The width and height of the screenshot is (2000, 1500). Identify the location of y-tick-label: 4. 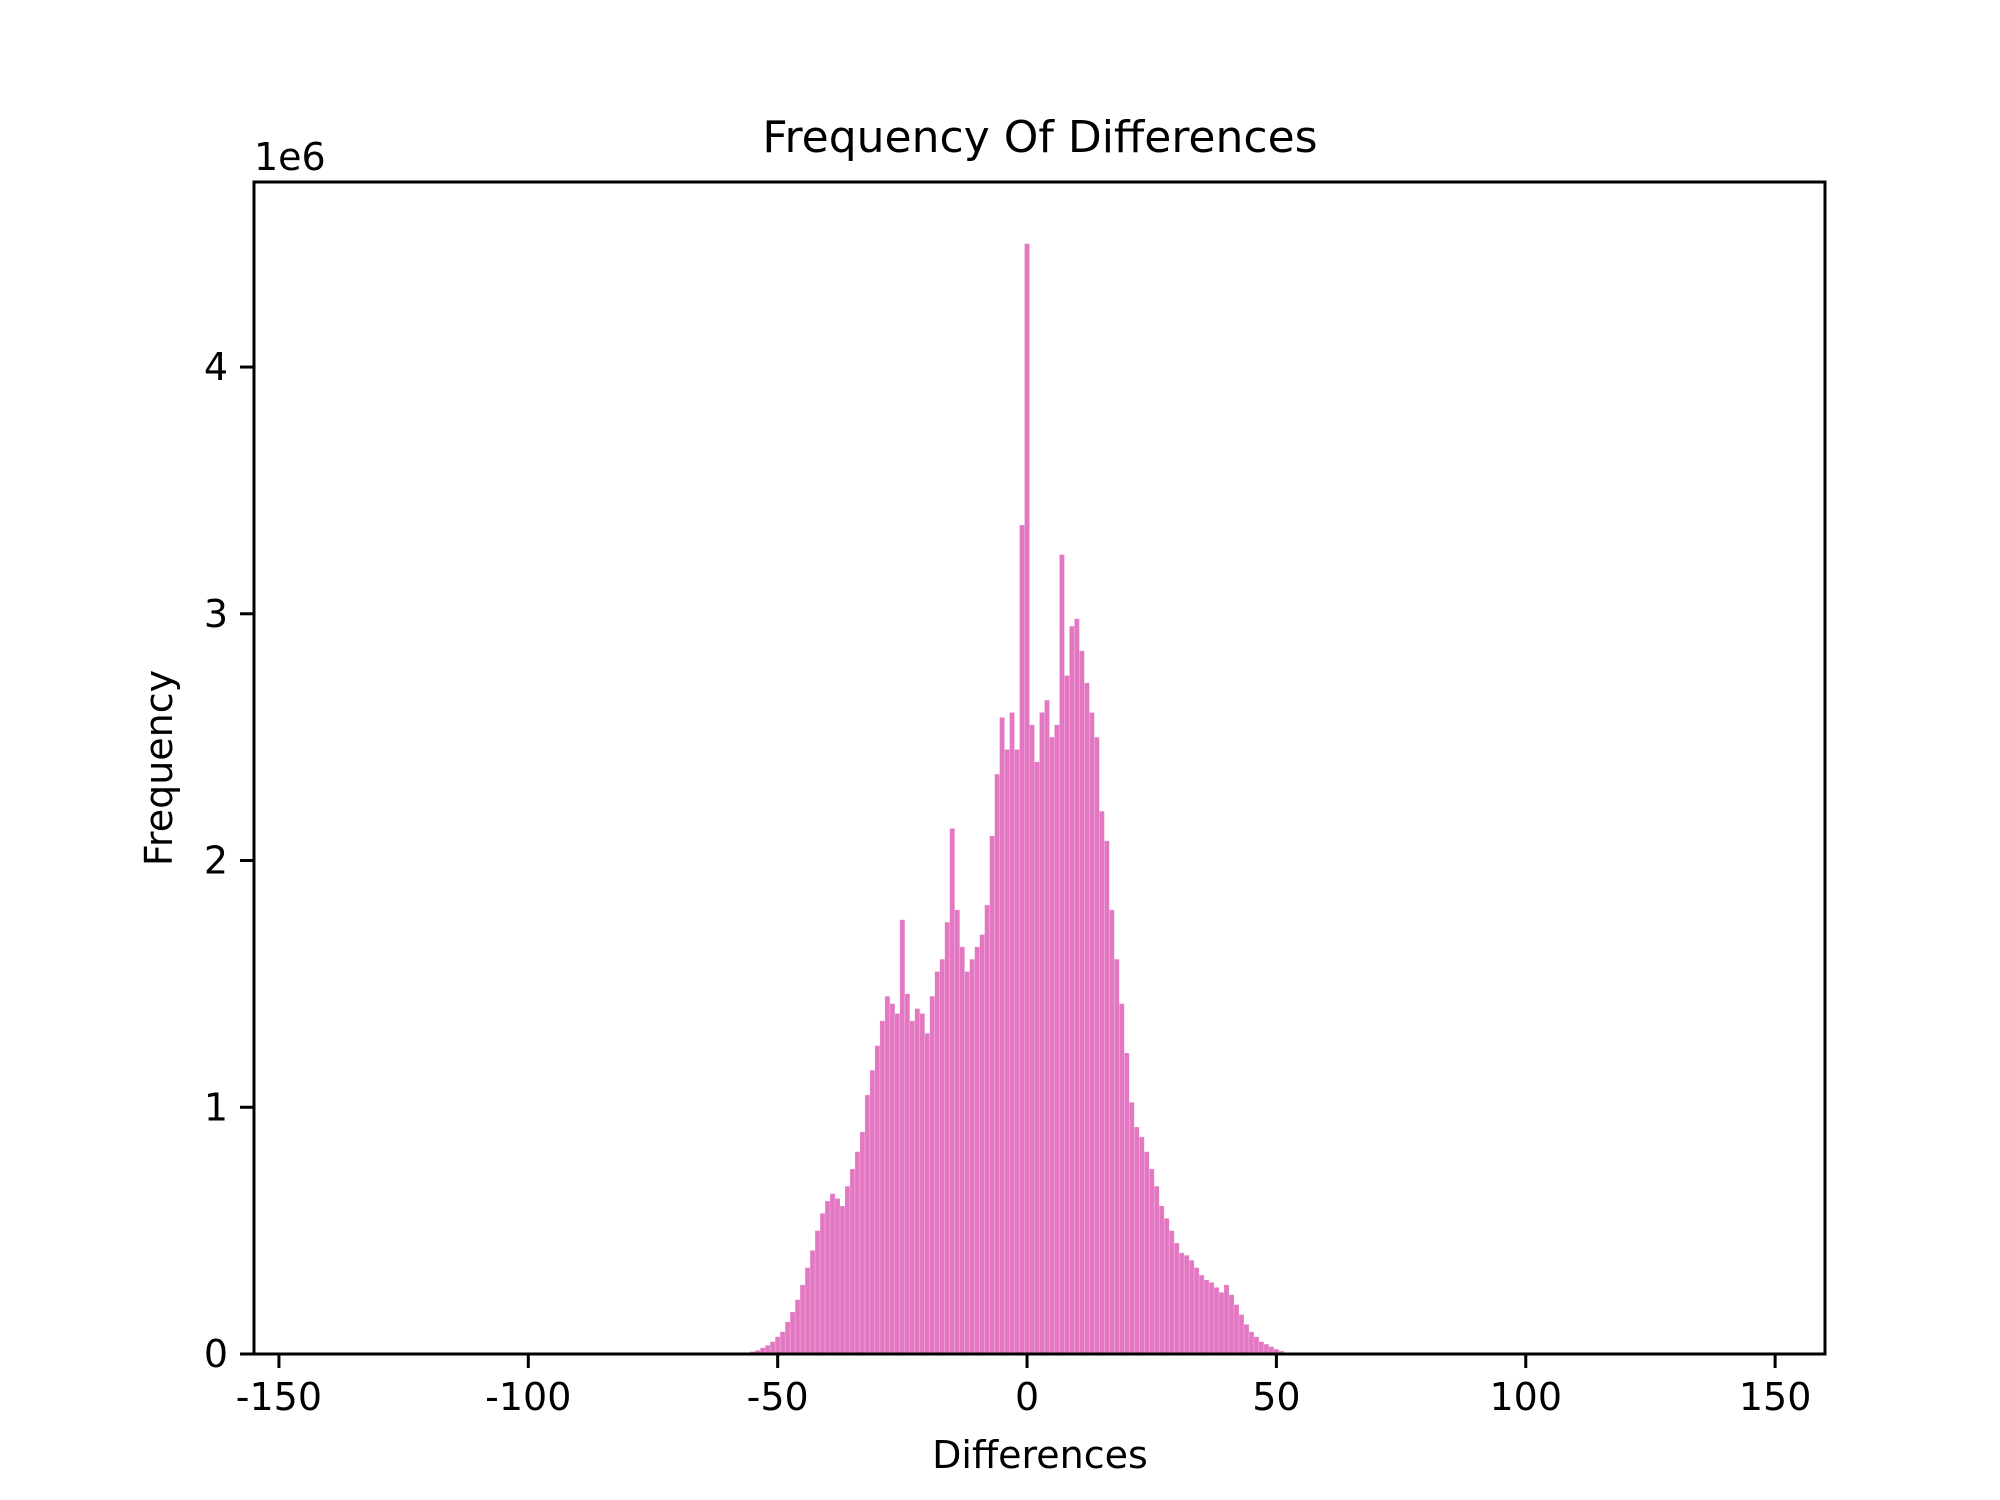
(216, 367).